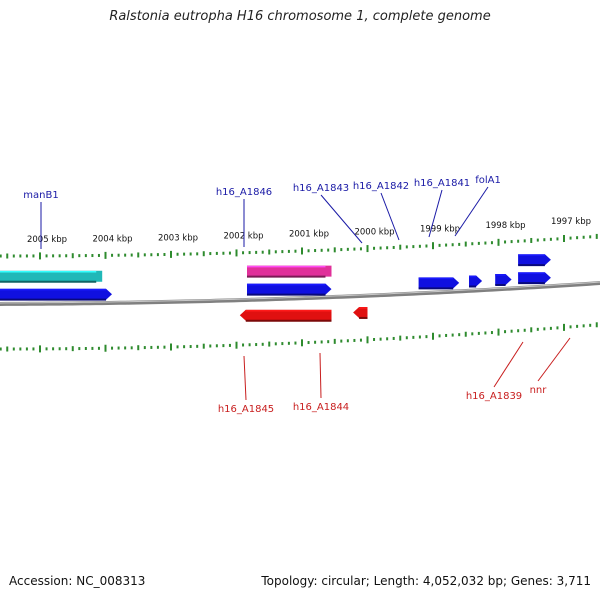 The width and height of the screenshot is (600, 600). I want to click on chromosome-backbone, so click(300, 293).